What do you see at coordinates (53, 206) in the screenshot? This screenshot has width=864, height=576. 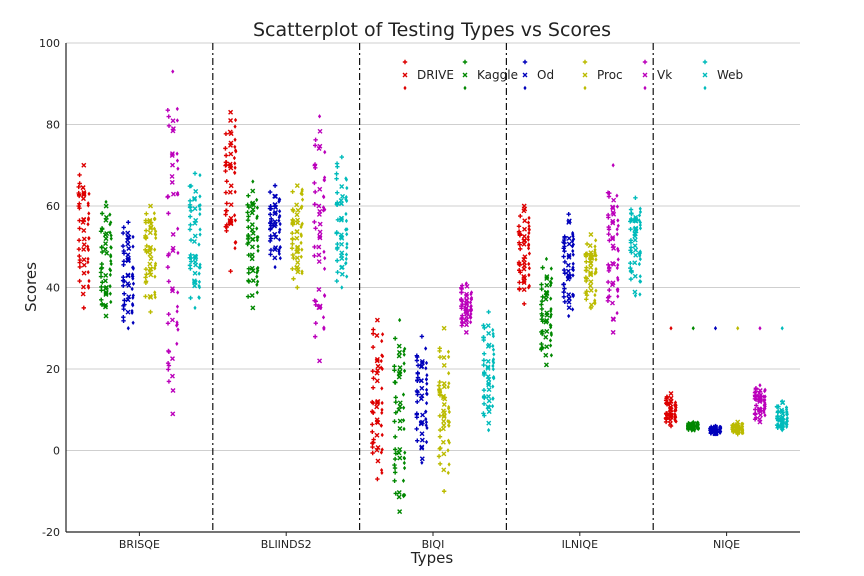 I see `y-tick-label: 60` at bounding box center [53, 206].